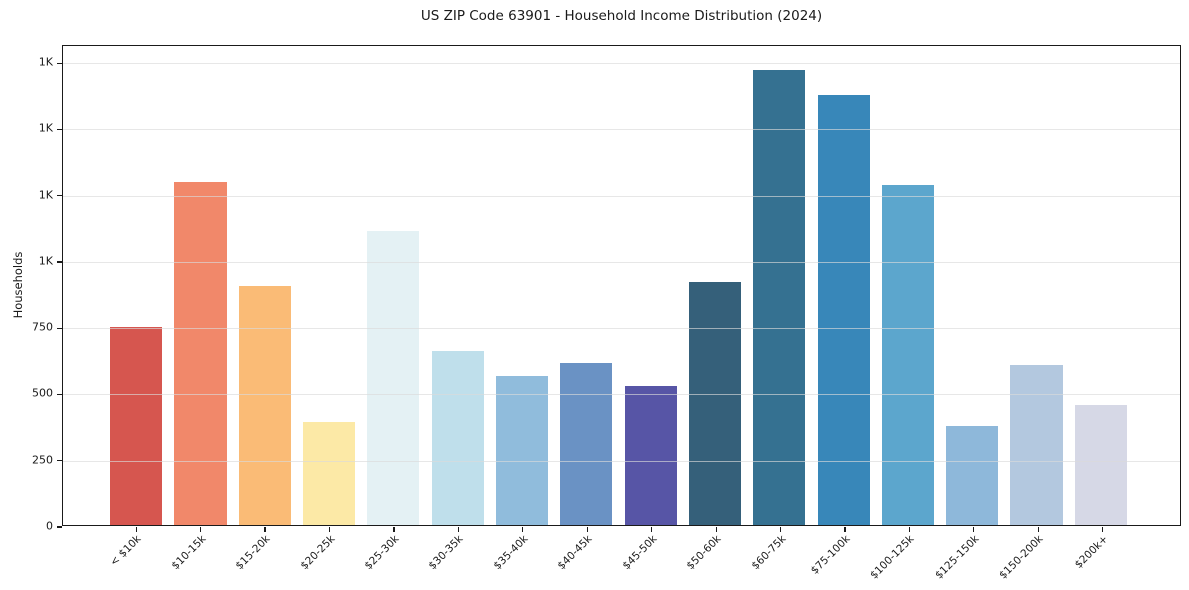 Image resolution: width=1189 pixels, height=590 pixels. What do you see at coordinates (779, 297) in the screenshot?
I see `bar-60-75k` at bounding box center [779, 297].